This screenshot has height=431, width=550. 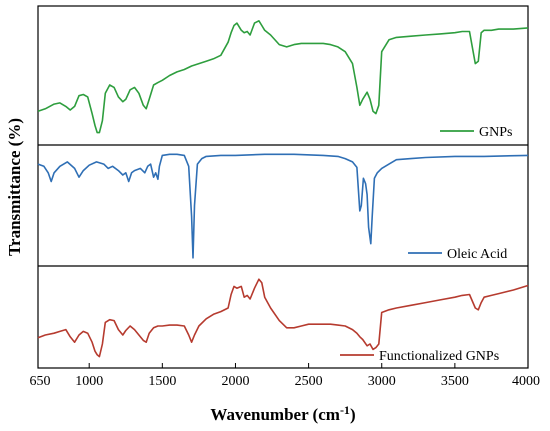 What do you see at coordinates (353, 414) in the screenshot?
I see `x-axis-title-end: )` at bounding box center [353, 414].